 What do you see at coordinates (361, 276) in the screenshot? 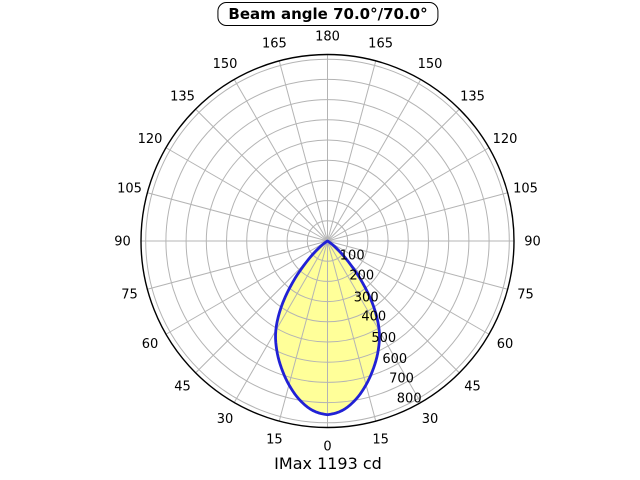
I see `radial-tick-label: 200` at bounding box center [361, 276].